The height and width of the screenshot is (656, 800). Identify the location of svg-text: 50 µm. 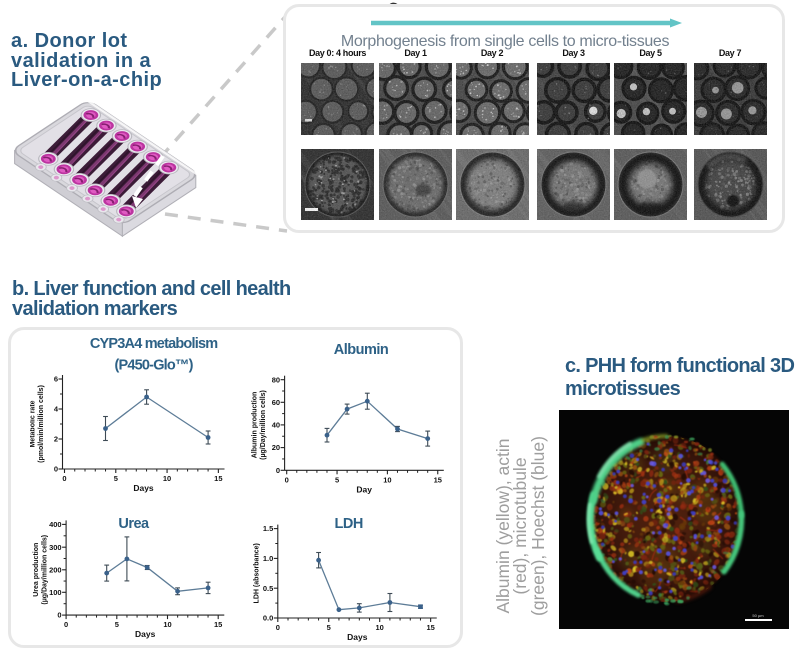
(758, 615).